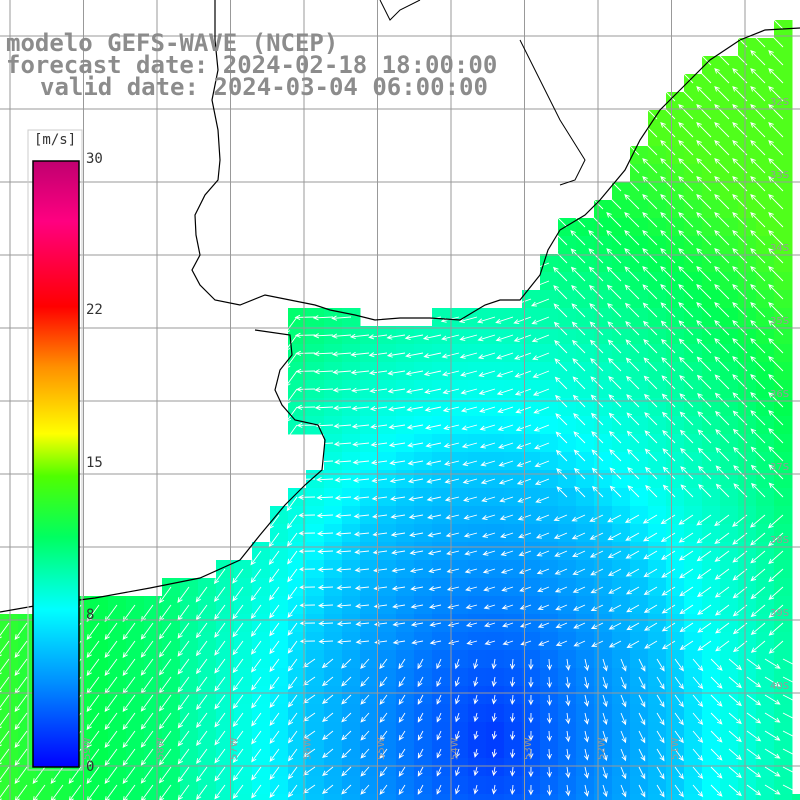 This screenshot has height=800, width=800. I want to click on lagoon-coastline, so click(552, 112).